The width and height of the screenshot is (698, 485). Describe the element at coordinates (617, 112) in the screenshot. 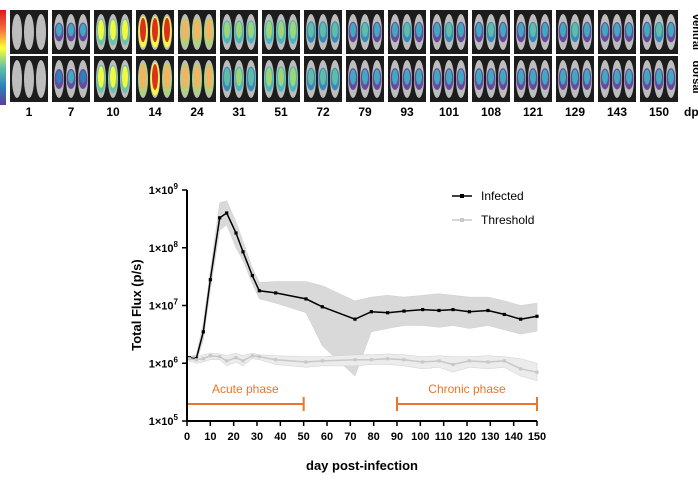

I see `dpi-label: 143` at that location.